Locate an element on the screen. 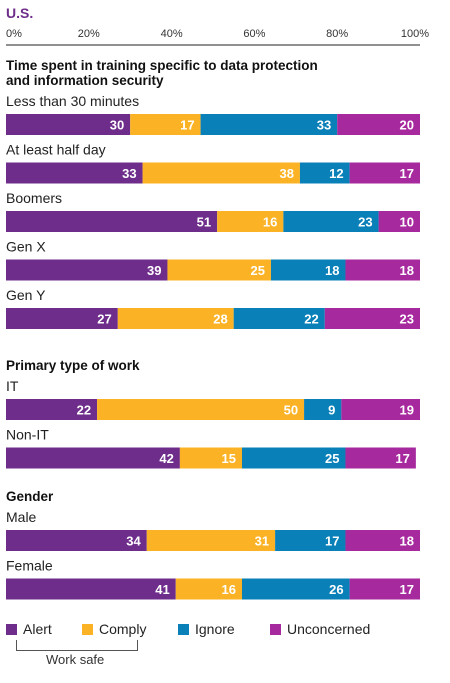  legend-item-comply: Comply is located at coordinates (114, 629).